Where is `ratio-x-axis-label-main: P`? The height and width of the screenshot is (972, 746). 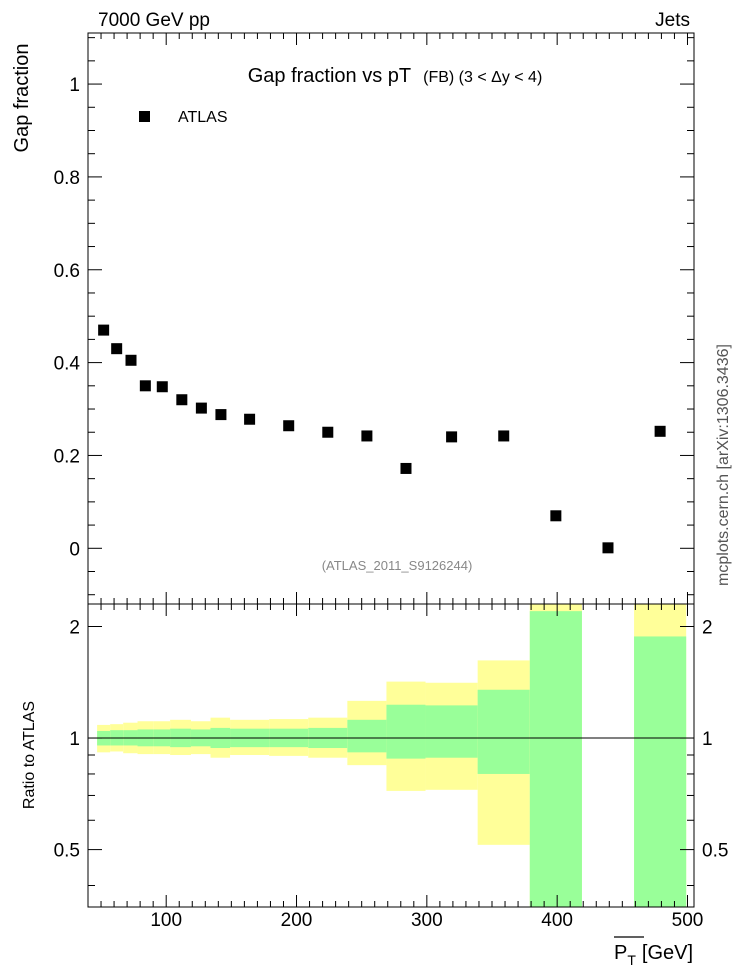 ratio-x-axis-label-main: P is located at coordinates (620, 953).